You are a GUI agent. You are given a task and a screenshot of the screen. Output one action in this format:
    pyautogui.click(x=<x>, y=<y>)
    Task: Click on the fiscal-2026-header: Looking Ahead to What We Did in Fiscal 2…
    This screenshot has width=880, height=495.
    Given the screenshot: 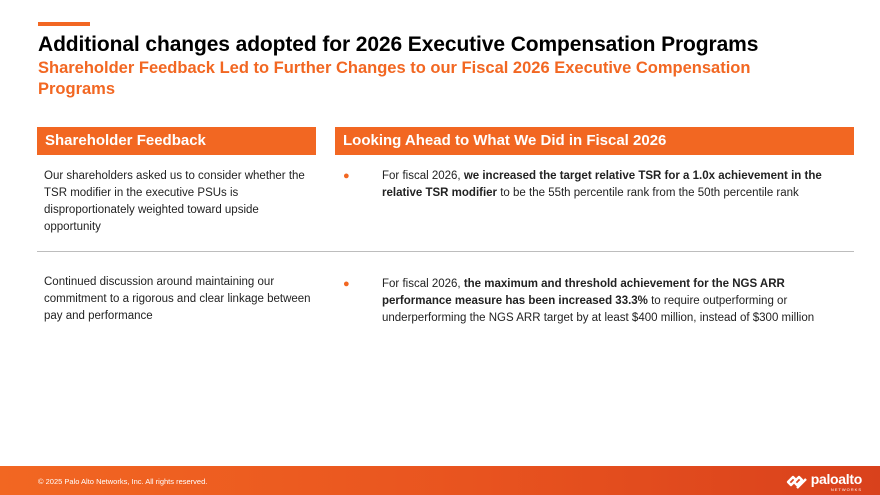 What is the action you would take?
    pyautogui.click(x=594, y=141)
    